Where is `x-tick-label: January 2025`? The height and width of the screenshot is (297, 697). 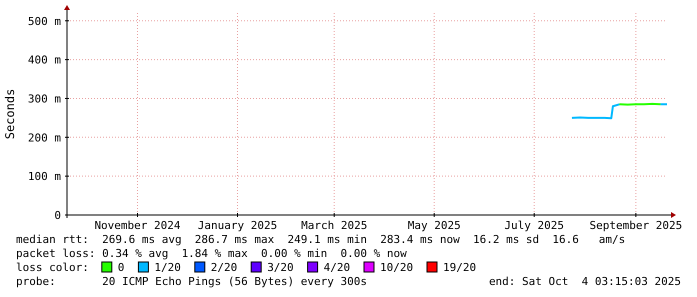 x-tick-label: January 2025 is located at coordinates (238, 225).